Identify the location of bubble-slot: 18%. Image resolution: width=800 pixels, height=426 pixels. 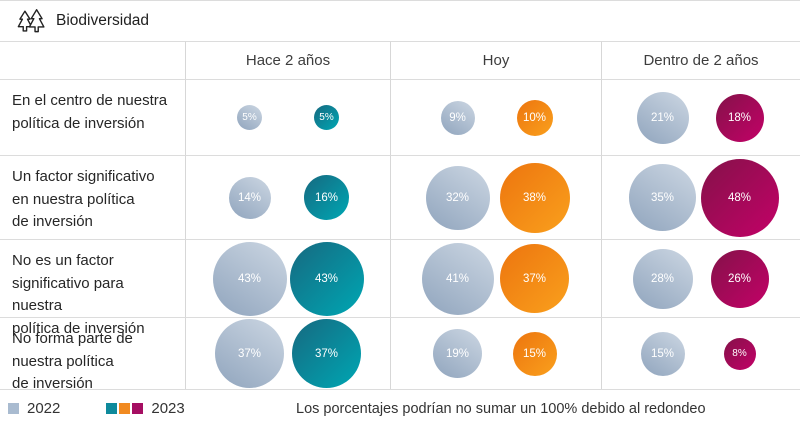
(739, 117).